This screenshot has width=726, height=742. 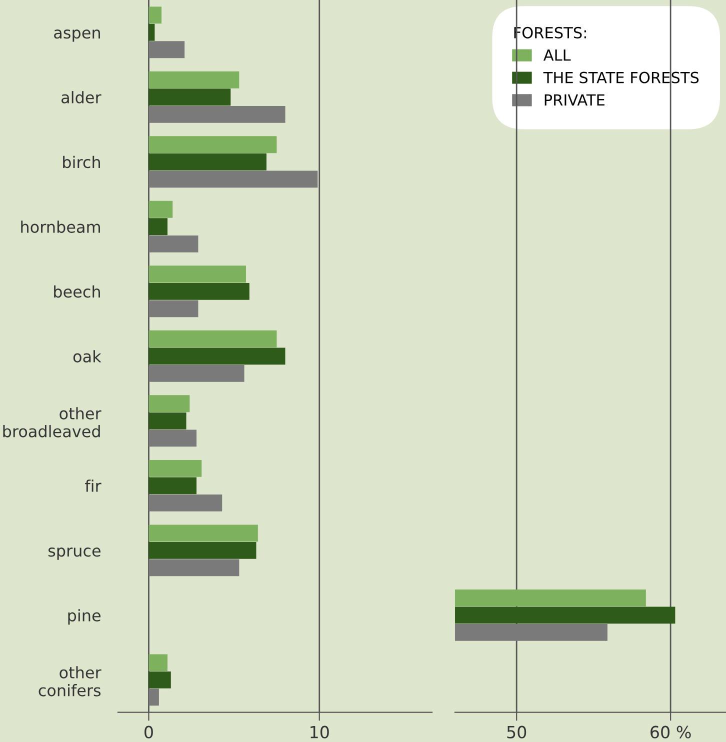 What do you see at coordinates (60, 226) in the screenshot?
I see `y-tick-label: hornbeam` at bounding box center [60, 226].